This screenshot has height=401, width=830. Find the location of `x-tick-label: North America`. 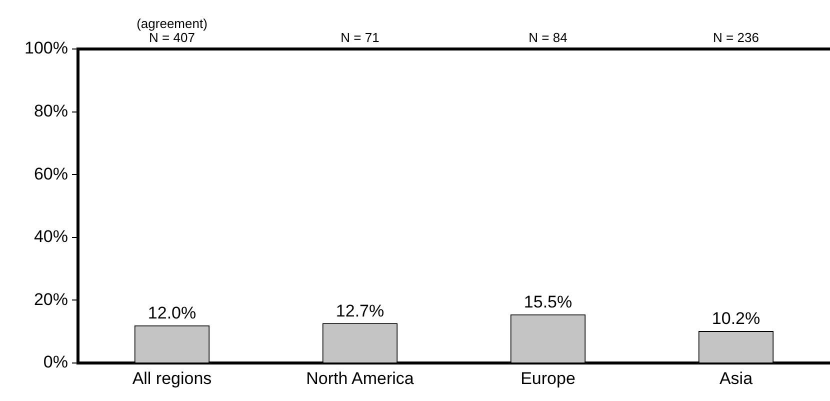

x-tick-label: North America is located at coordinates (360, 378).